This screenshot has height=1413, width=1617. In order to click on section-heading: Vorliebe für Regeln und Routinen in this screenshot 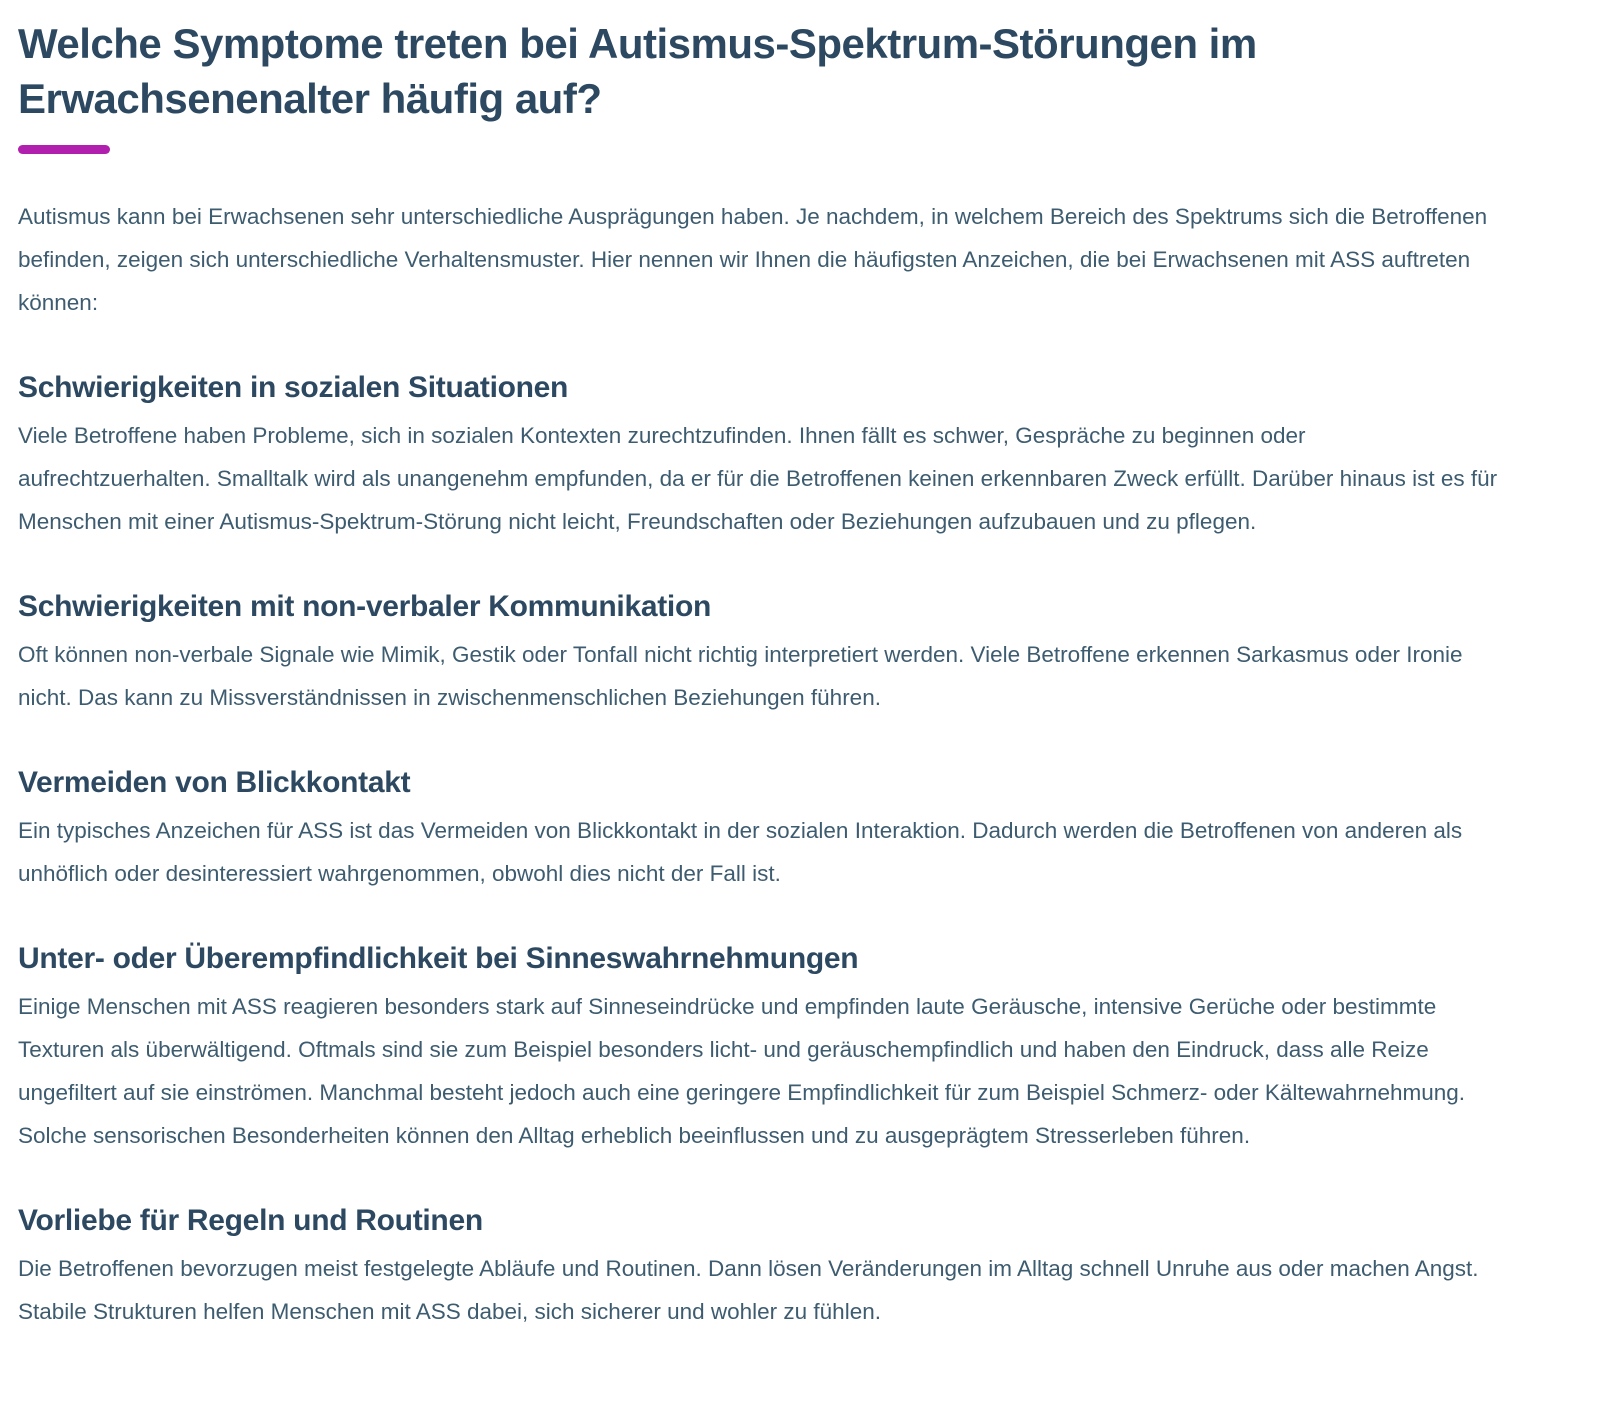, I will do `click(250, 1220)`.